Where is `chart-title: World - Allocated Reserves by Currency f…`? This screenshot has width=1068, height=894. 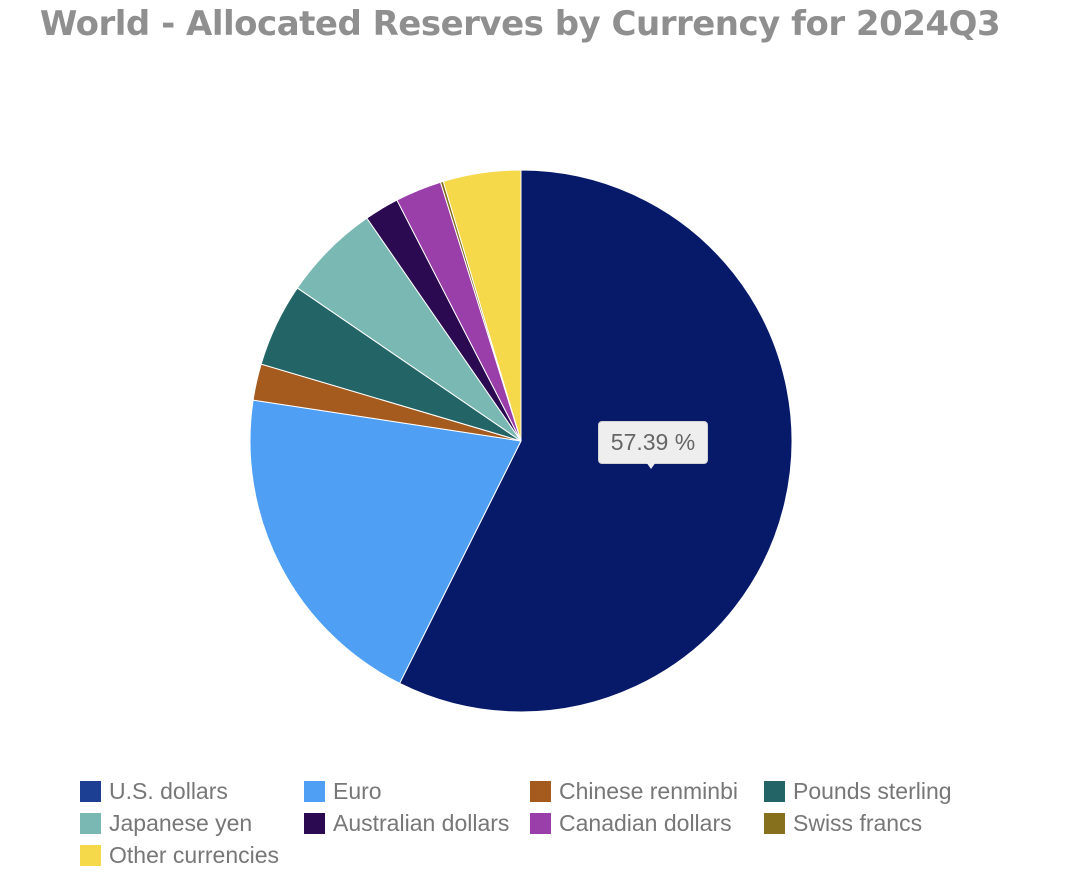 chart-title: World - Allocated Reserves by Currency f… is located at coordinates (520, 24).